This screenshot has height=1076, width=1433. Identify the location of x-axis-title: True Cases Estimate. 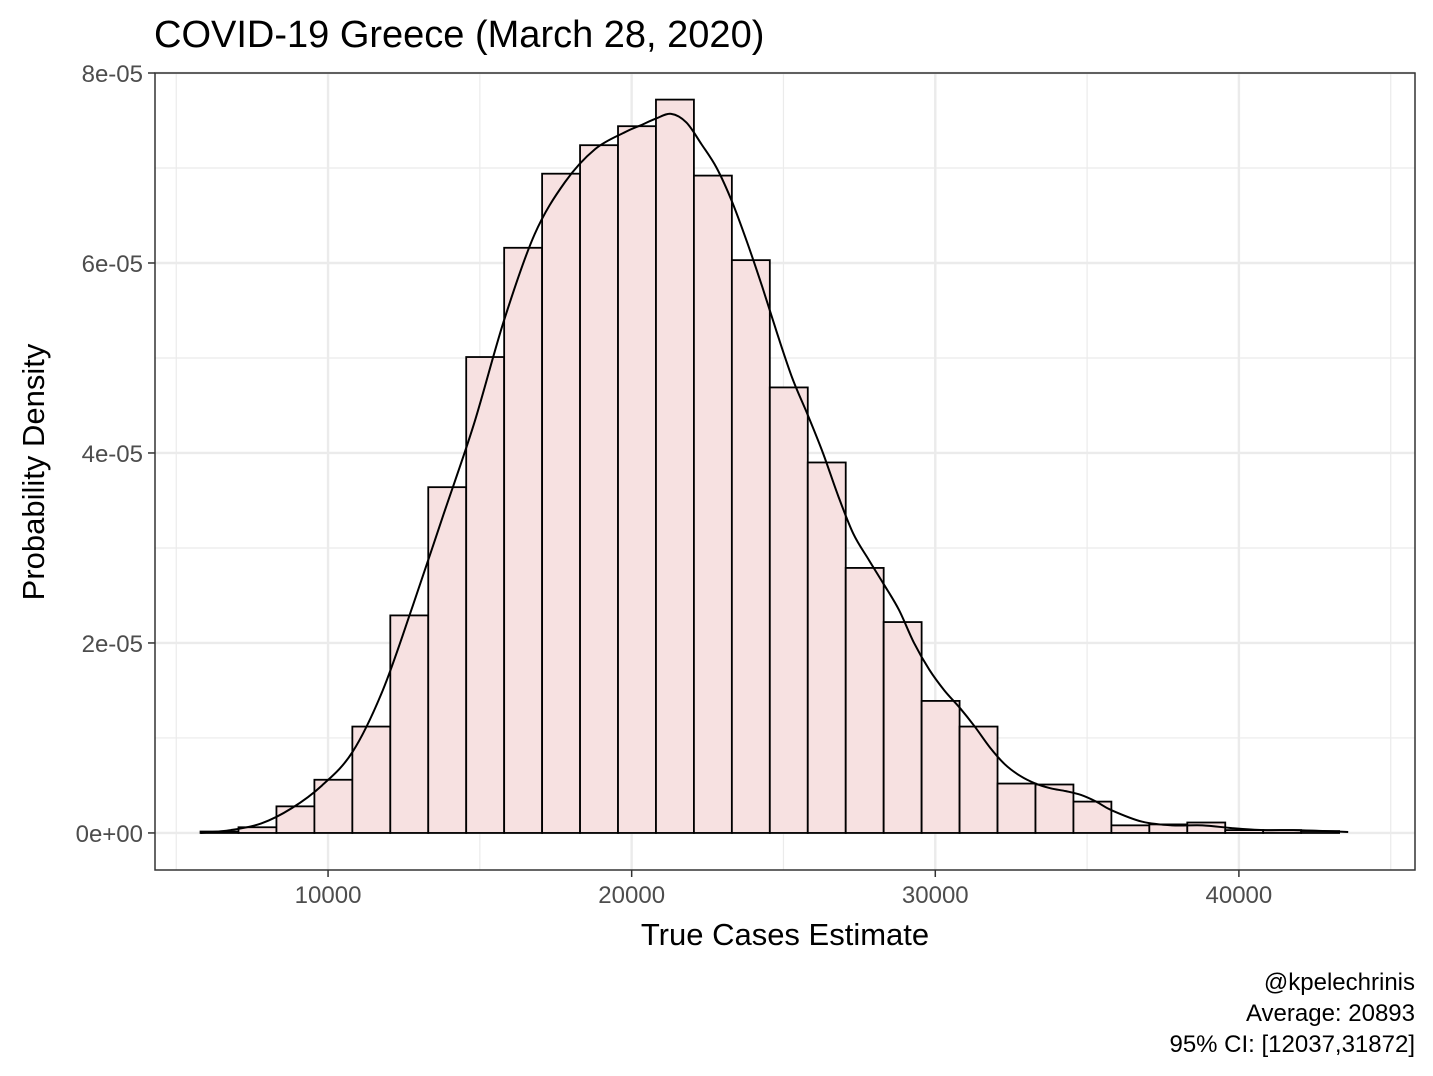
(785, 934).